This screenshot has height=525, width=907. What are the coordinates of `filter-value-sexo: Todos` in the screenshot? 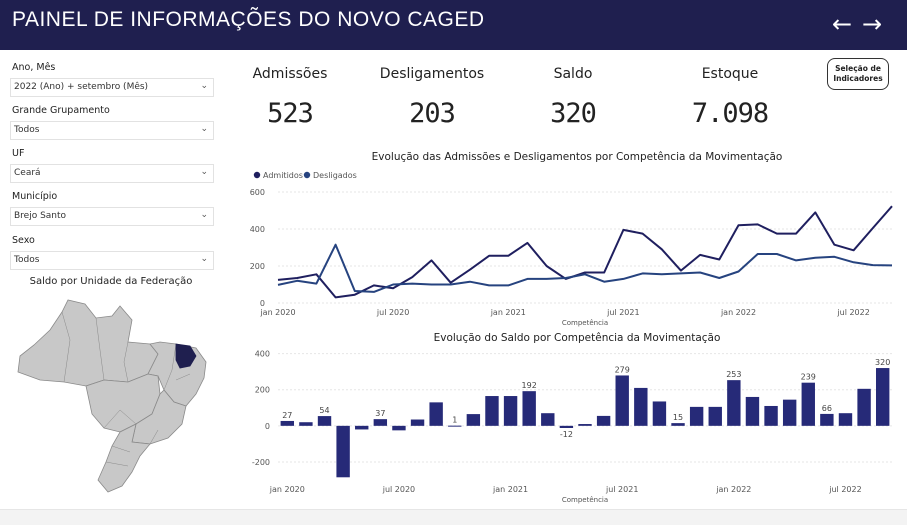 It's located at (27, 260).